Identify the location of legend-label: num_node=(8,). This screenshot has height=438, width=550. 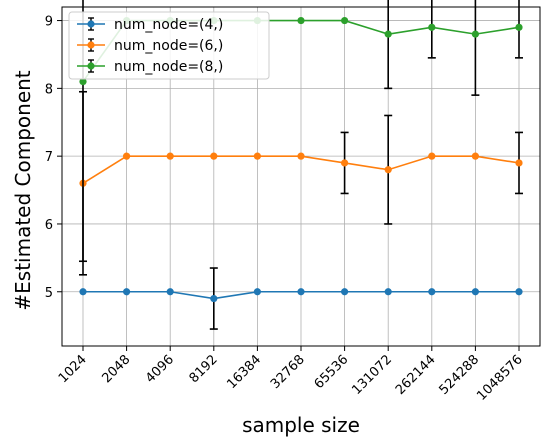
(168, 67).